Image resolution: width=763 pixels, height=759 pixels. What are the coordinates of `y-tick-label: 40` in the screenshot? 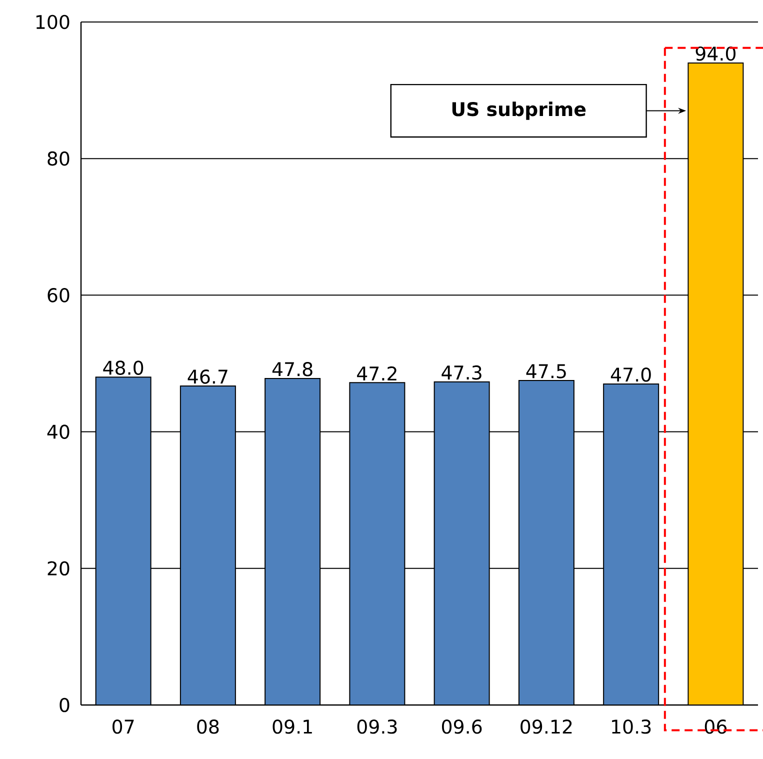 It's located at (58, 431).